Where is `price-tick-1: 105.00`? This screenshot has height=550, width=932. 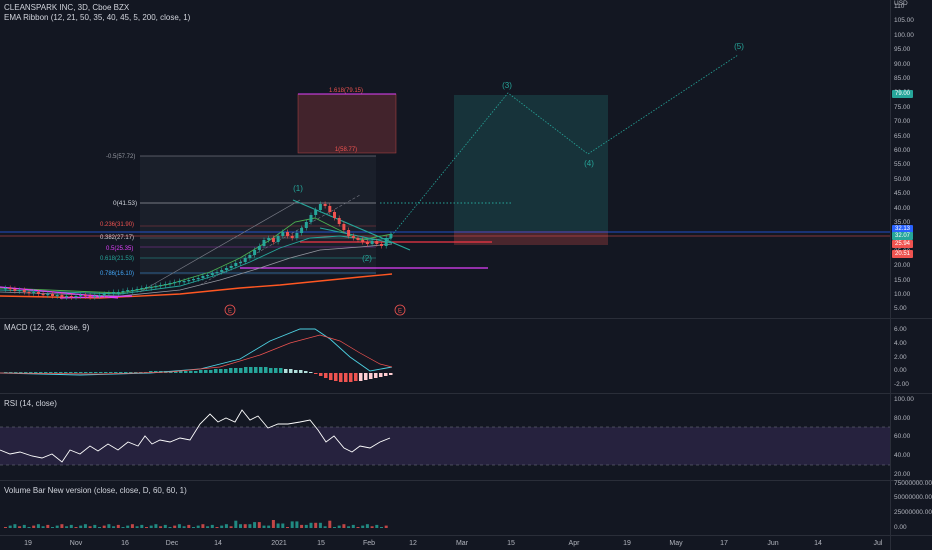
price-tick-1: 105.00 is located at coordinates (904, 21).